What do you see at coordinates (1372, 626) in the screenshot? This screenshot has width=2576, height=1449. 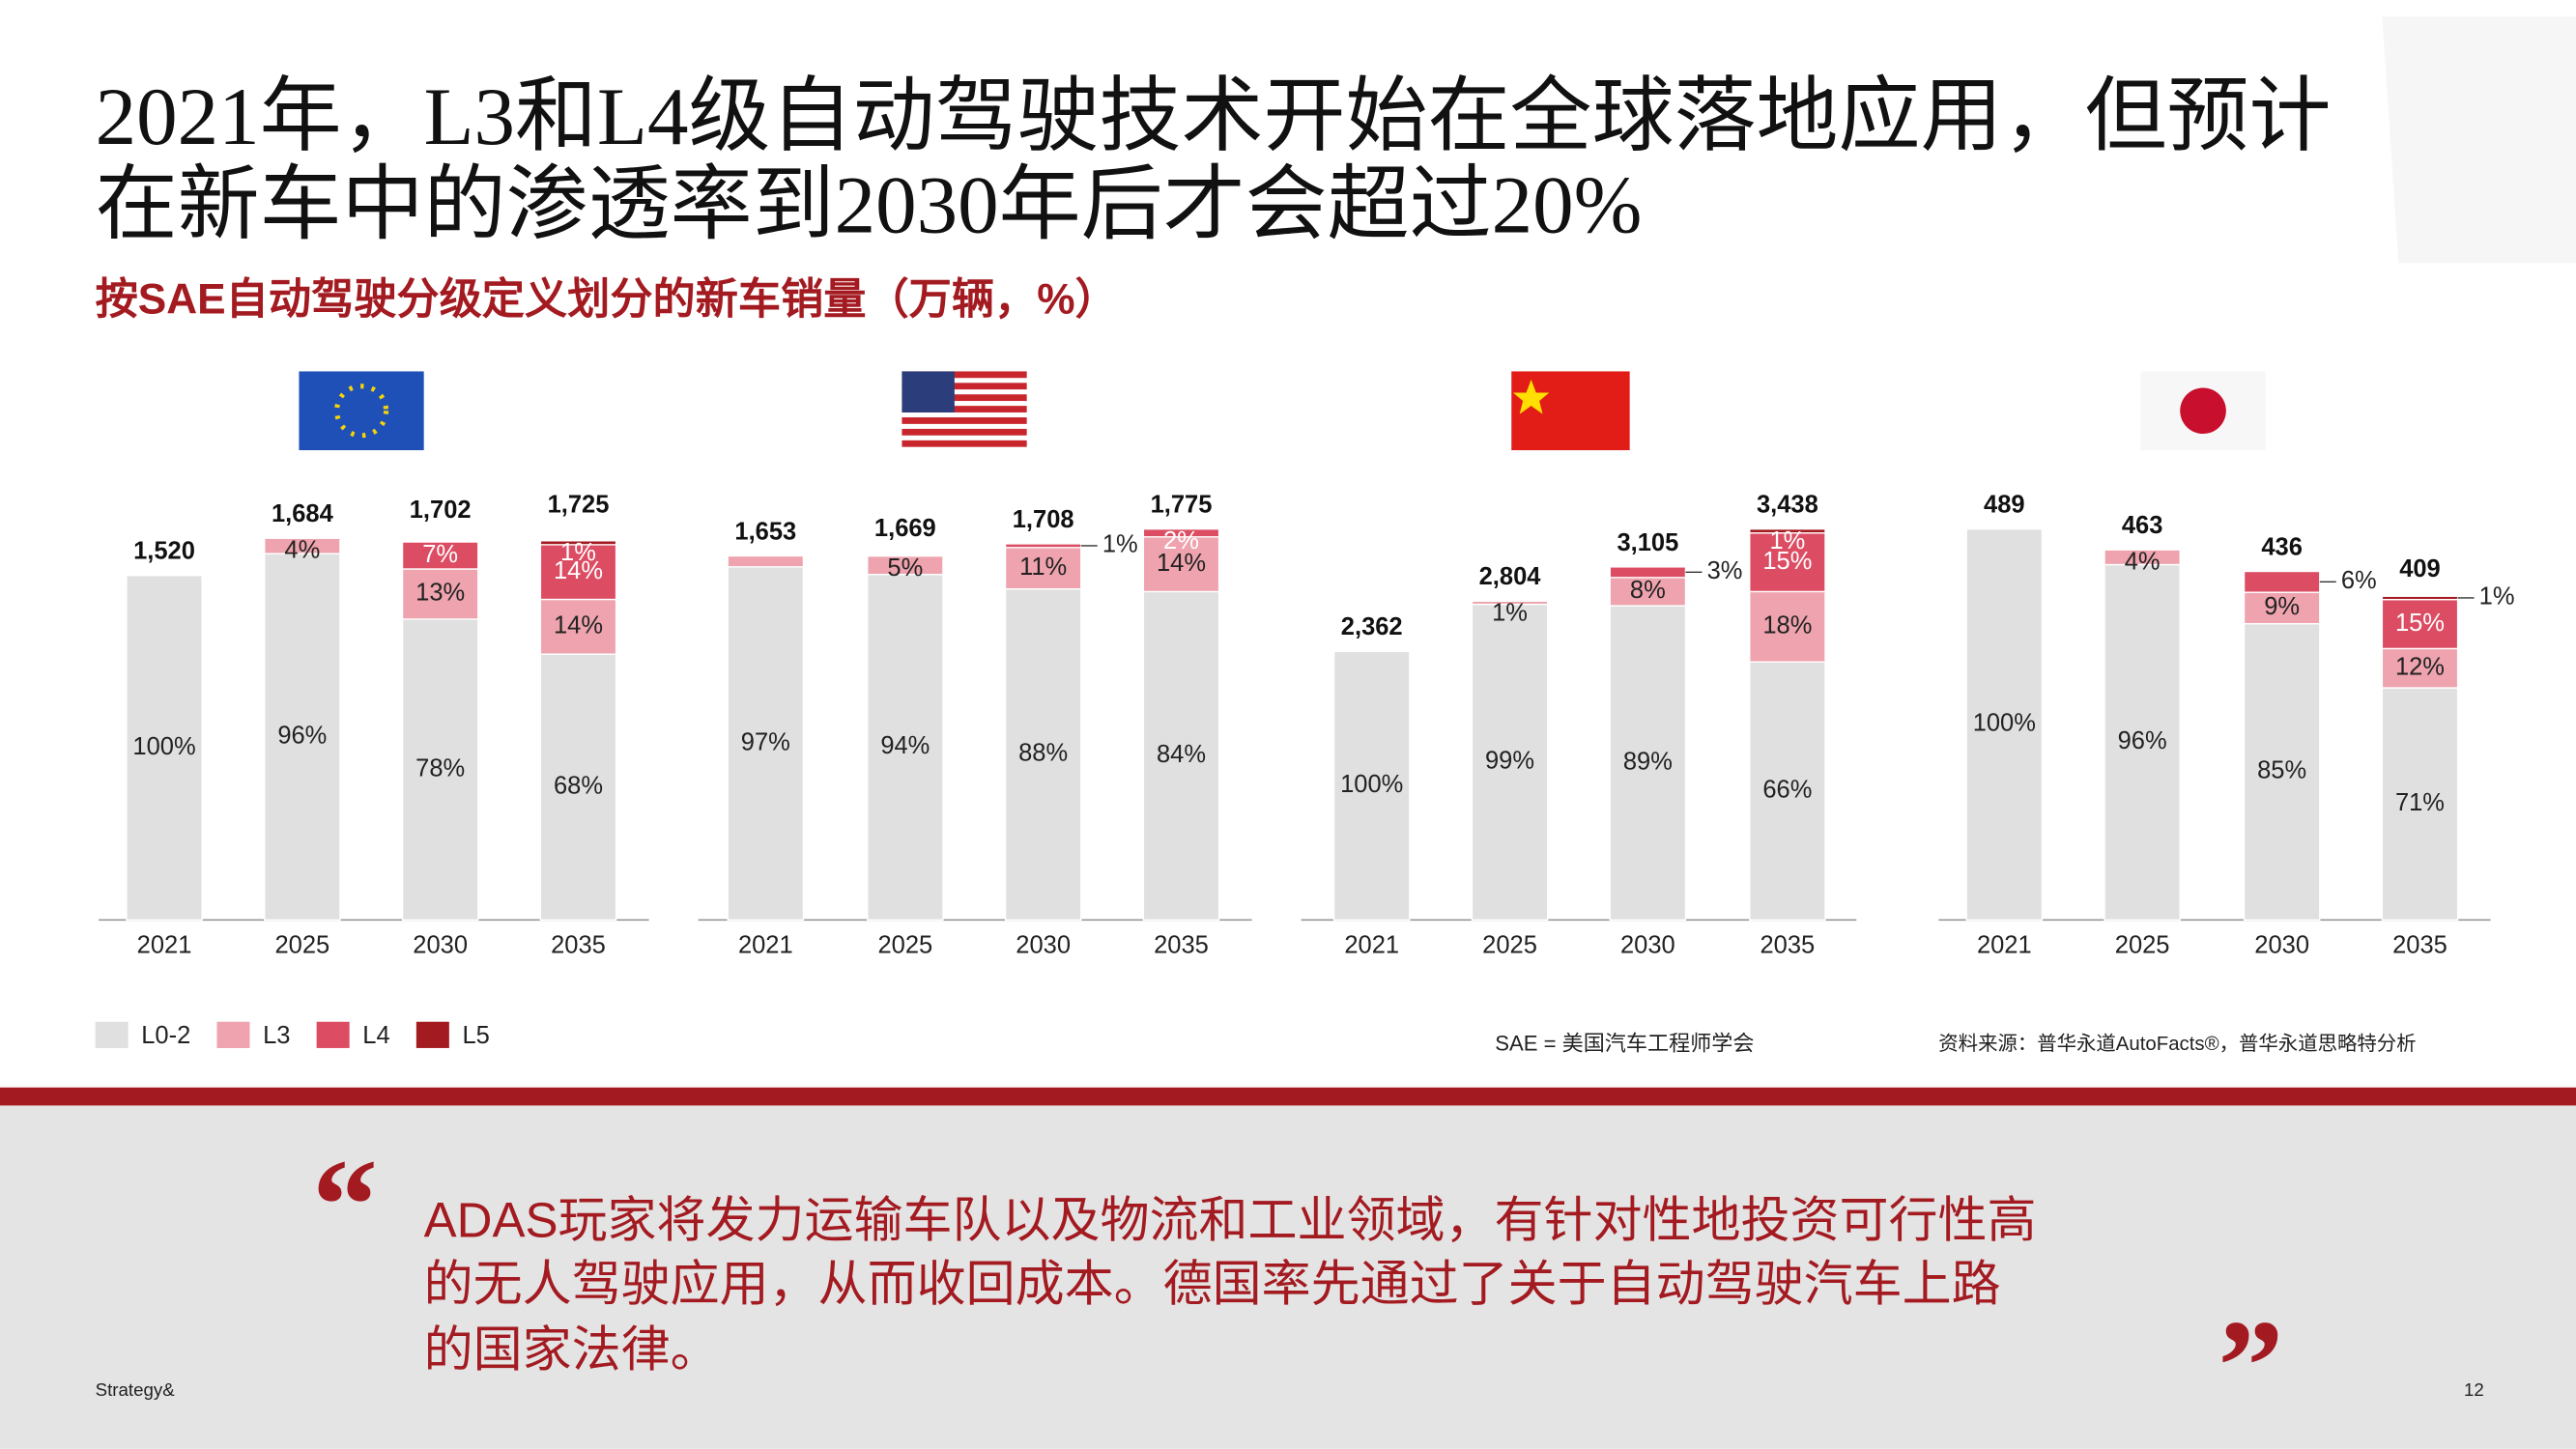 I see `total-label: 2,362` at bounding box center [1372, 626].